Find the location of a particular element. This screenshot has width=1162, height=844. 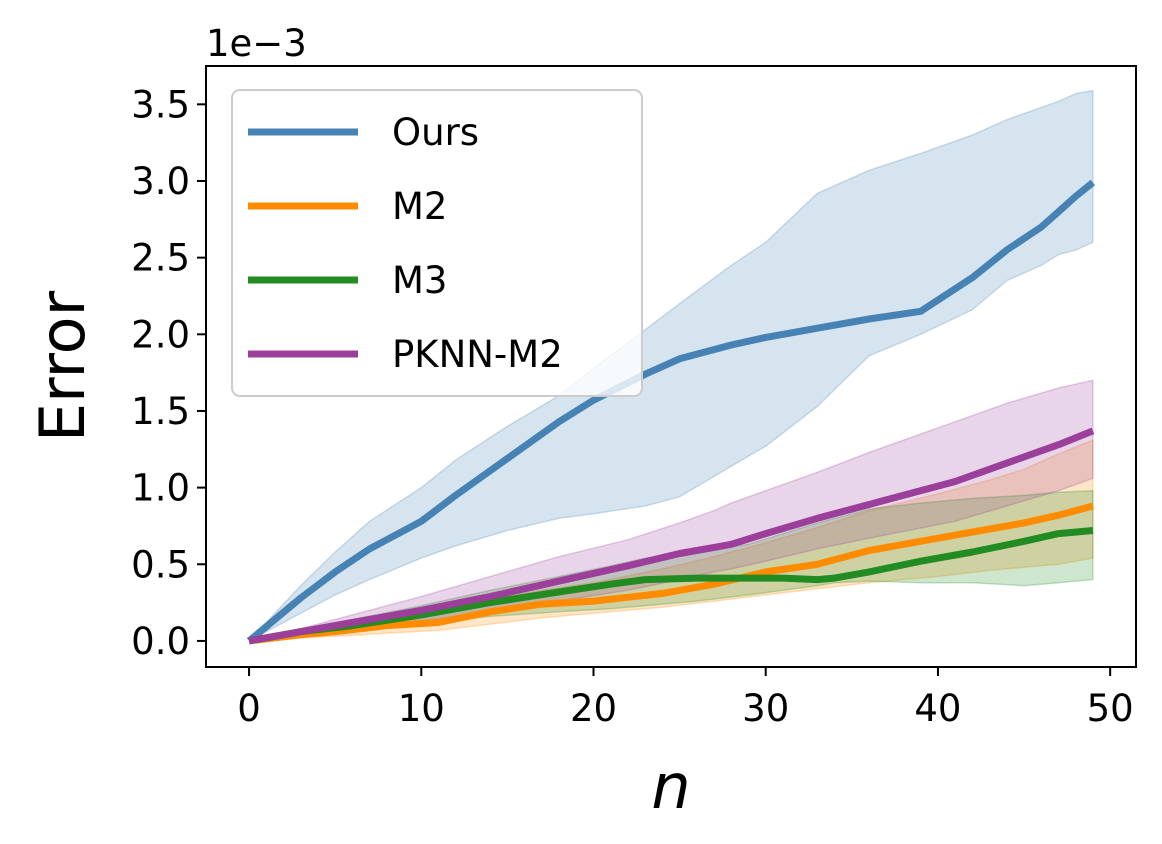

x-tick-label: 10 is located at coordinates (421, 708).